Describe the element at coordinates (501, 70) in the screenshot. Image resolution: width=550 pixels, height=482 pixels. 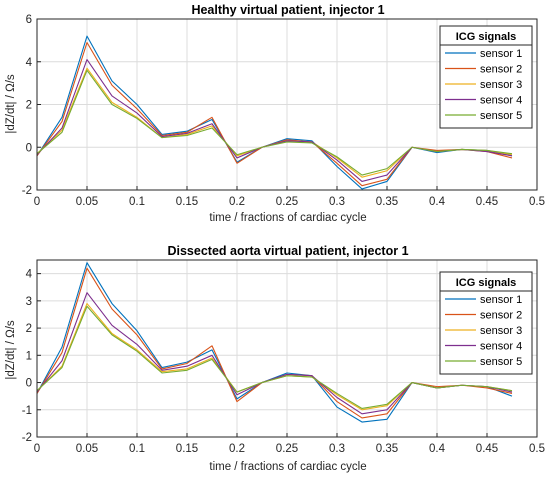
I see `chart-1-legend-entry-2: sensor 2` at that location.